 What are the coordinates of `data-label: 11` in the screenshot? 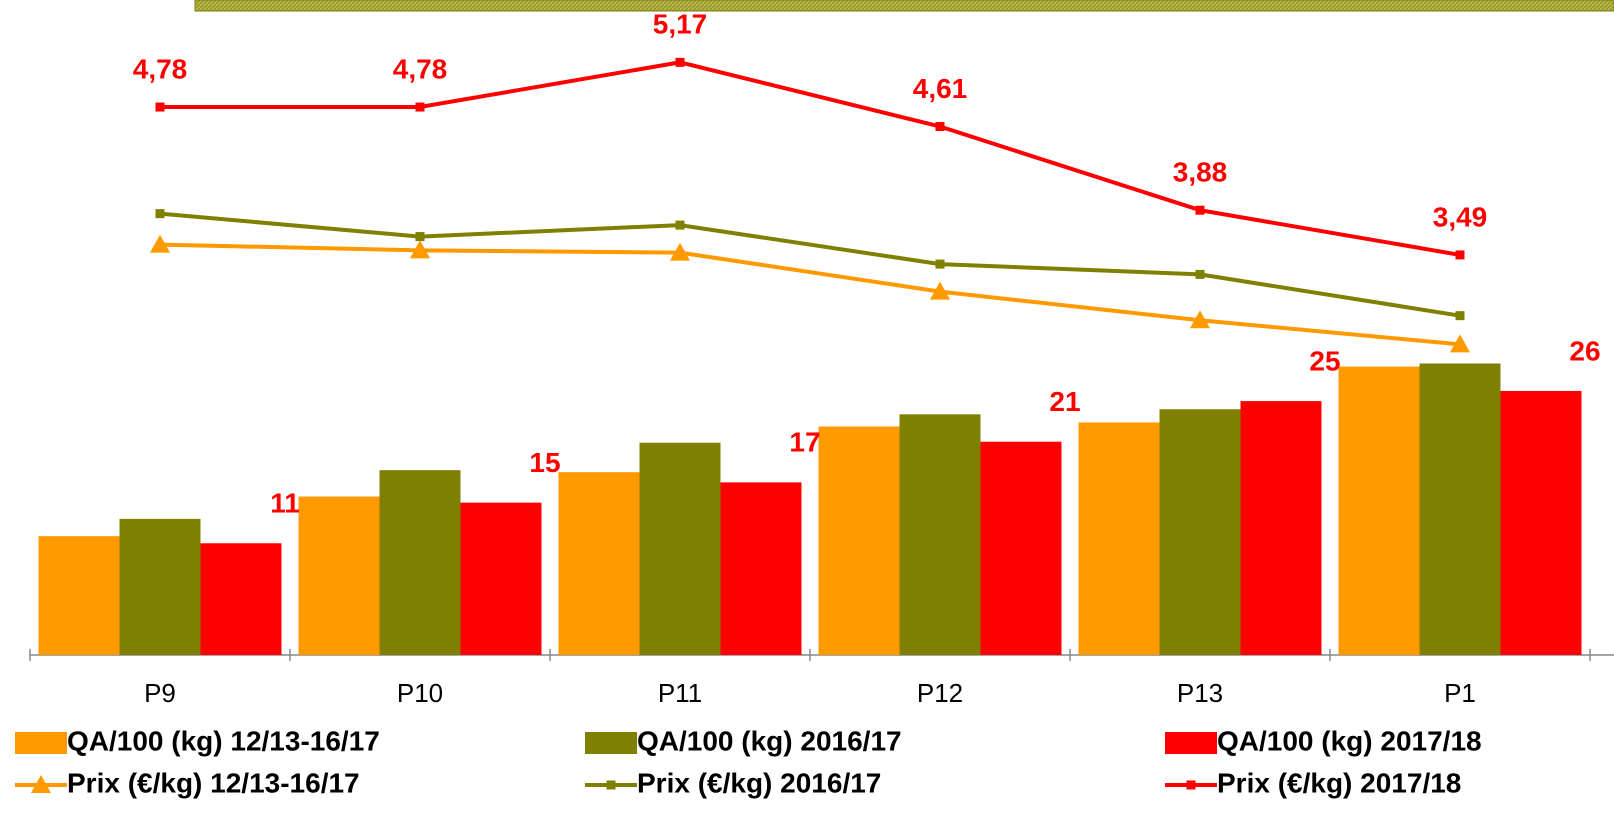 It's located at (285, 503).